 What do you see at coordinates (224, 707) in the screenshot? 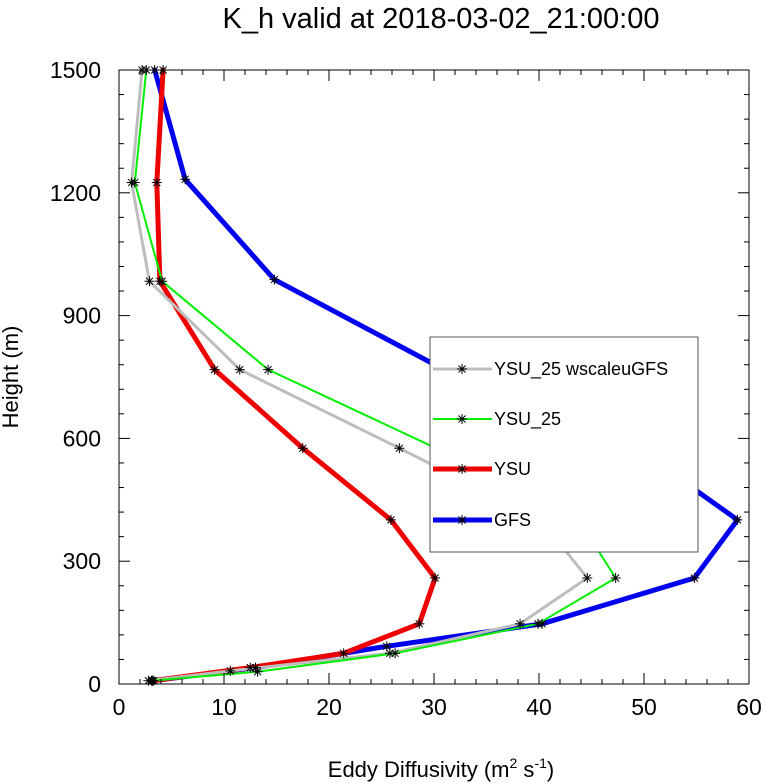
I see `x-tick-label: 10` at bounding box center [224, 707].